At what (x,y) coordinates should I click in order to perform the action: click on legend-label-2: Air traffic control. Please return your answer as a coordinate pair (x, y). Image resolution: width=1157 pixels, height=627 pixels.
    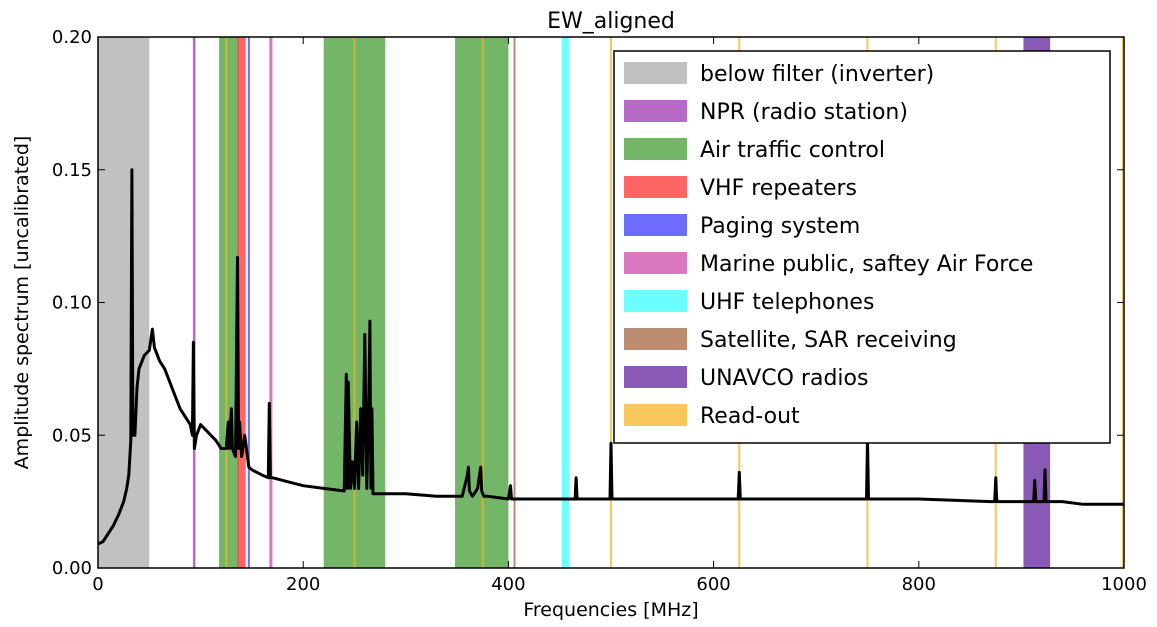
    Looking at the image, I should click on (792, 150).